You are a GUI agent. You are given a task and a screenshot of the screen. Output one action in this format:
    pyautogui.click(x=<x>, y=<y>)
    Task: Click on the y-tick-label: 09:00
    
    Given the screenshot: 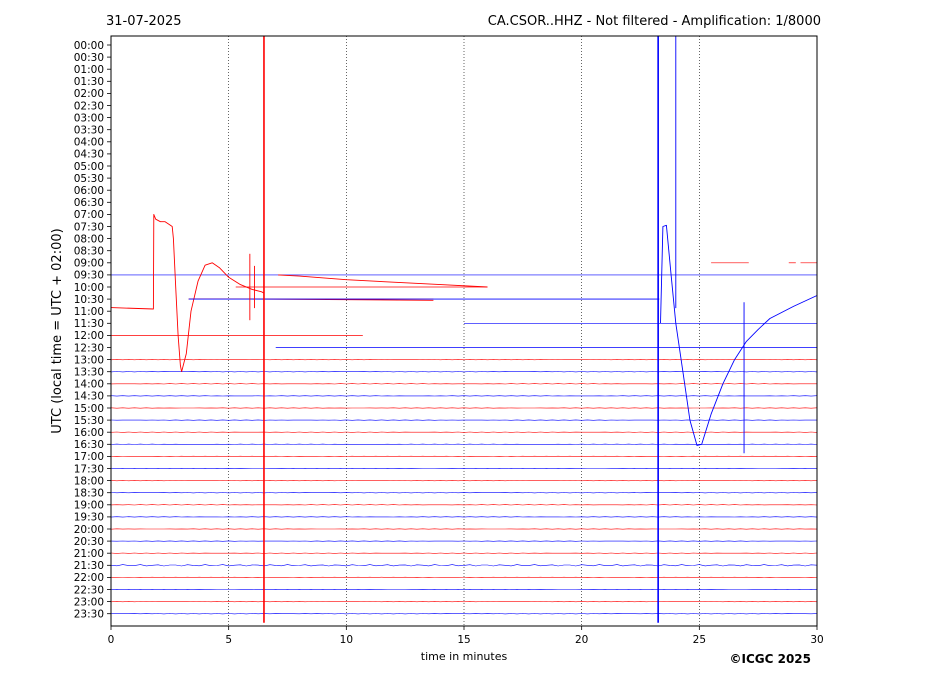 What is the action you would take?
    pyautogui.click(x=89, y=264)
    